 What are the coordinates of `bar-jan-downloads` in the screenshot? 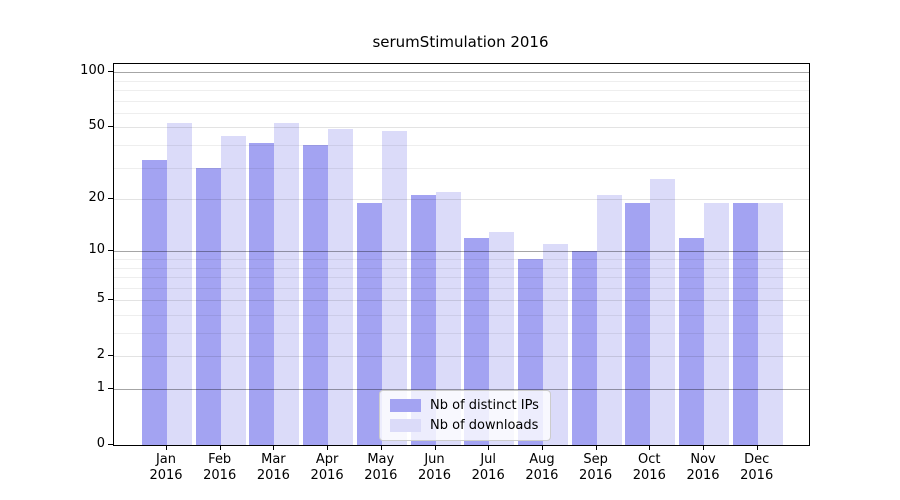 It's located at (179, 283).